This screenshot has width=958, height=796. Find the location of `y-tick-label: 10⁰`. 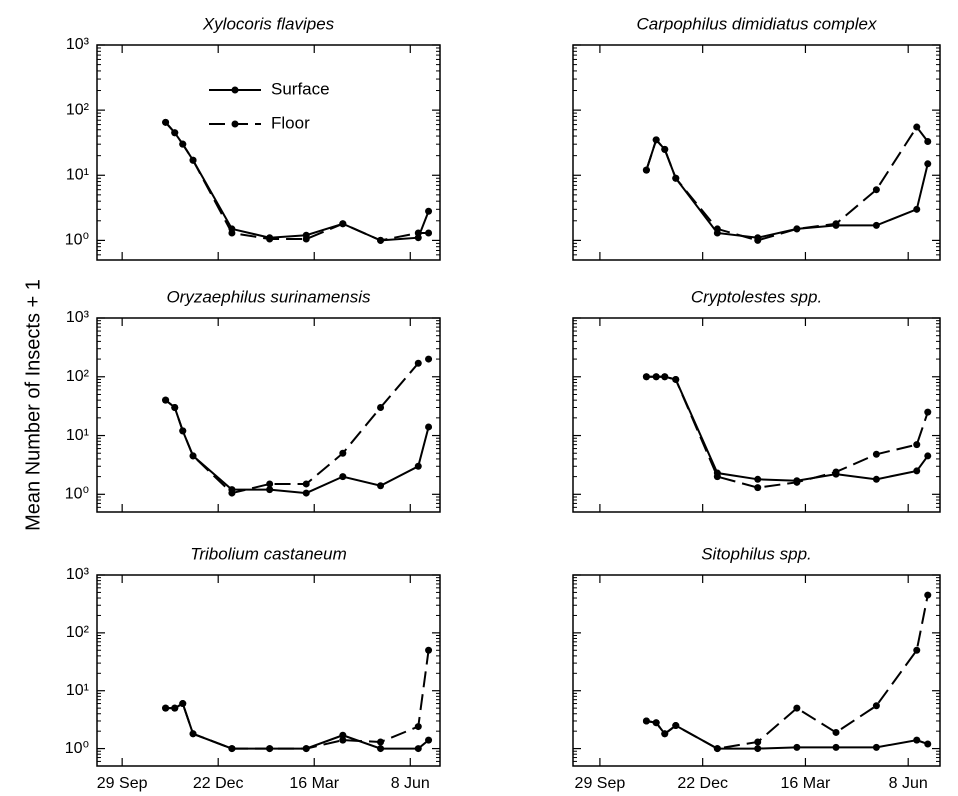

y-tick-label: 10⁰ is located at coordinates (77, 240).